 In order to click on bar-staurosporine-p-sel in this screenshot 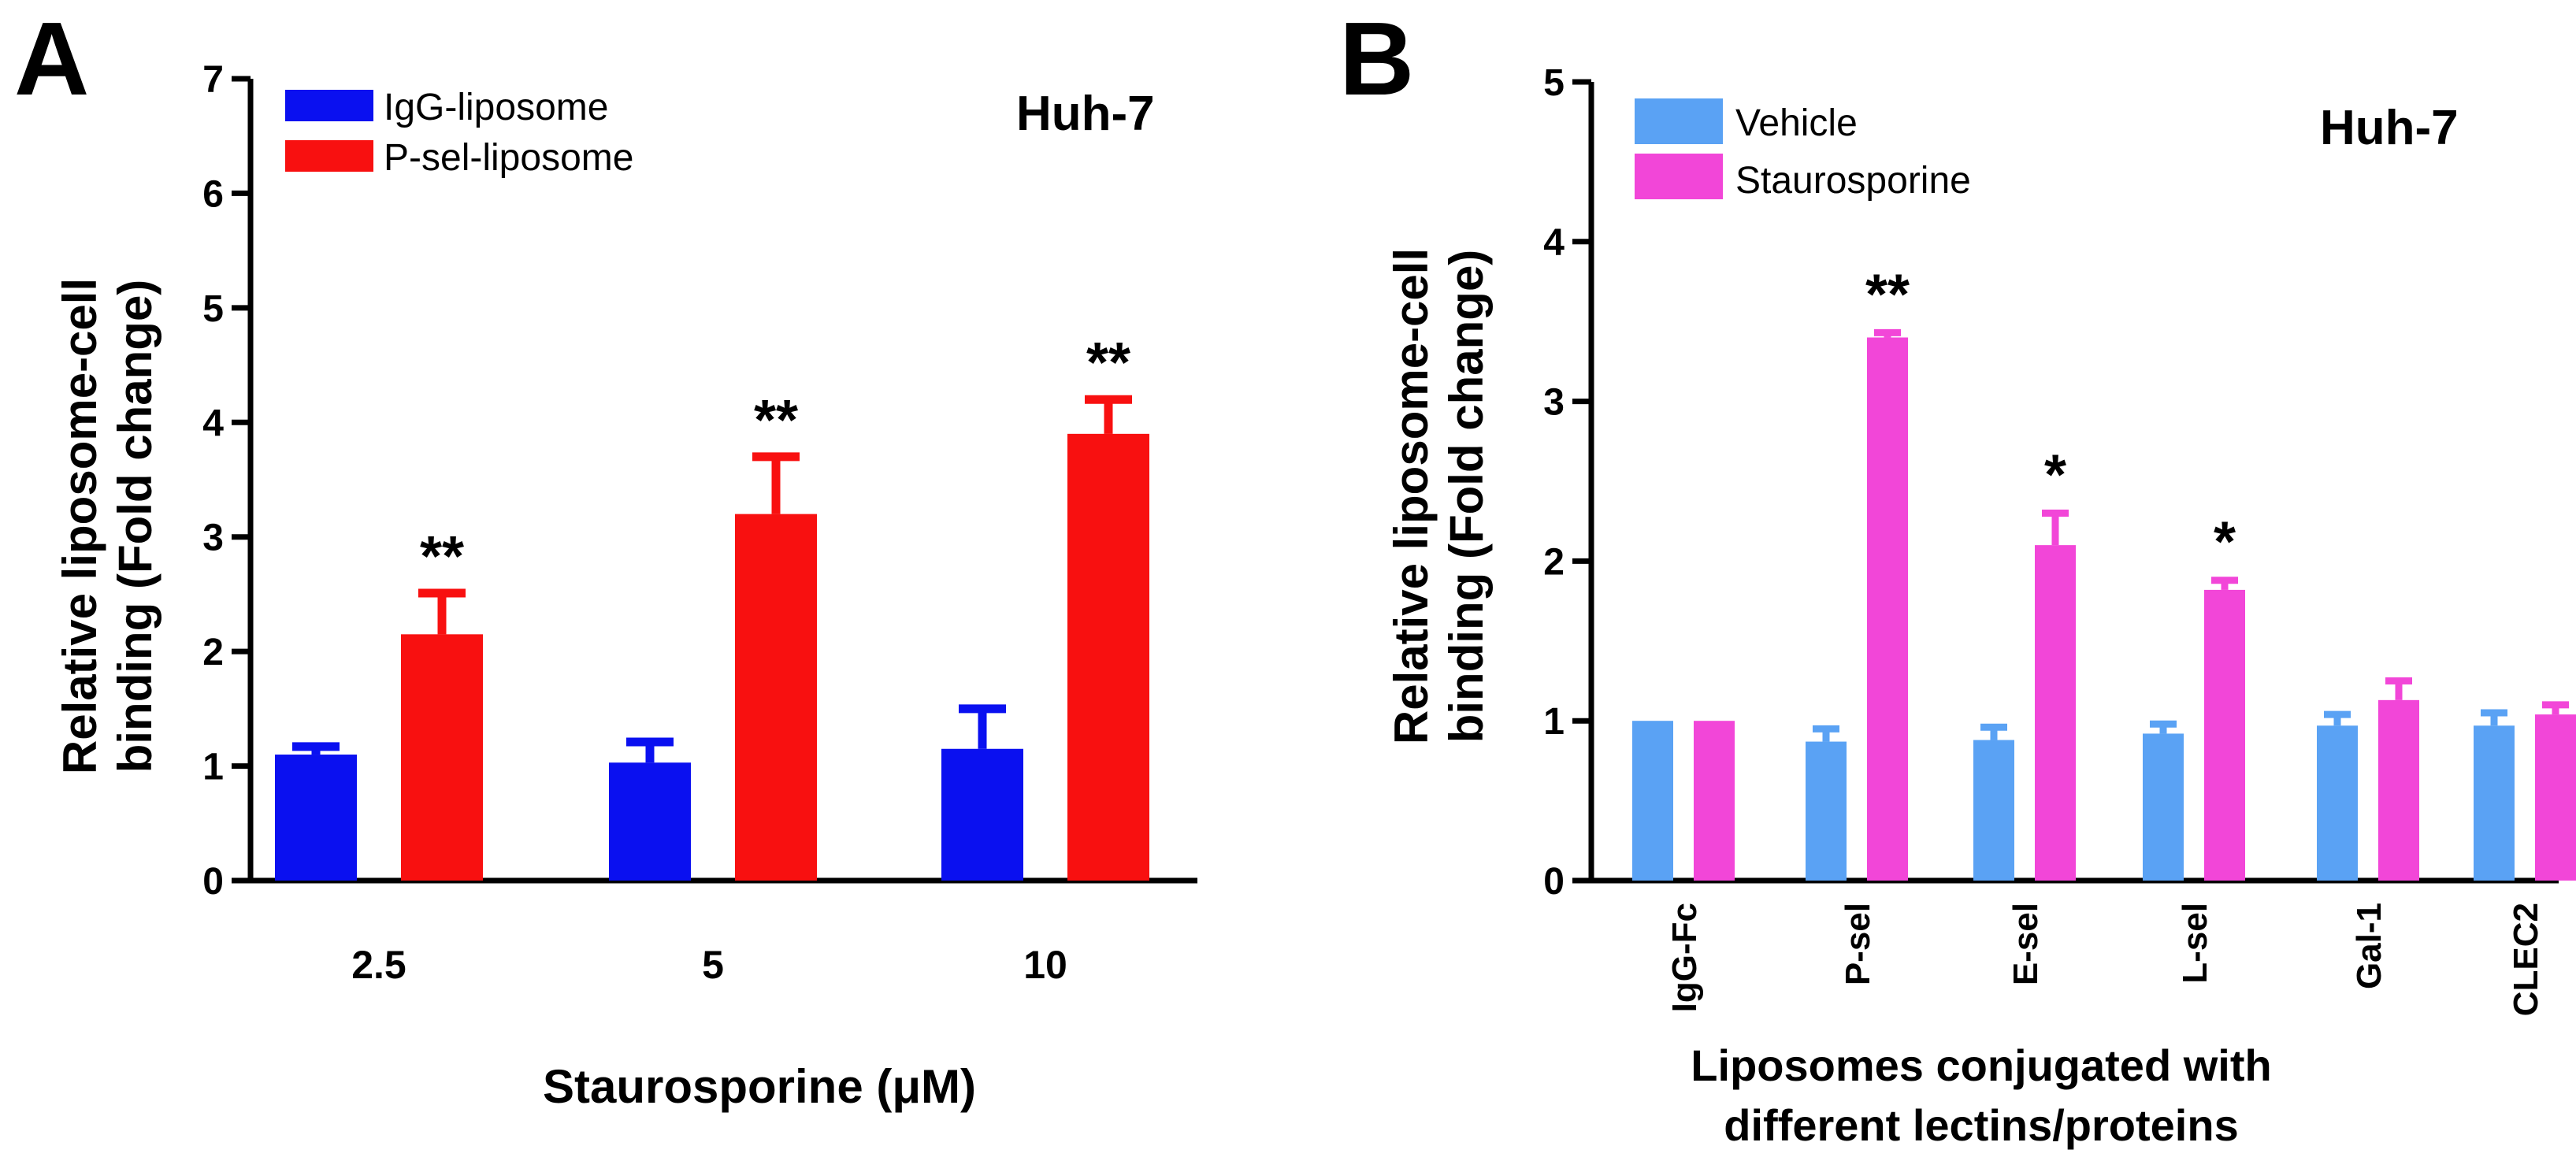, I will do `click(1887, 609)`.